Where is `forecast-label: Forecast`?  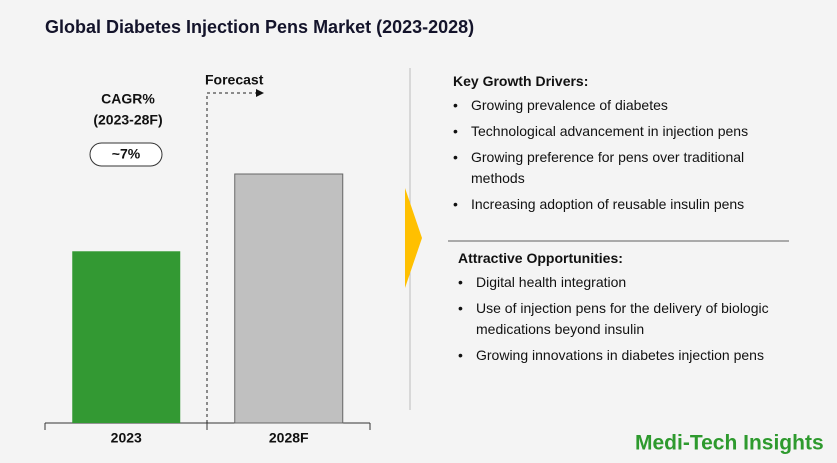 forecast-label: Forecast is located at coordinates (234, 80).